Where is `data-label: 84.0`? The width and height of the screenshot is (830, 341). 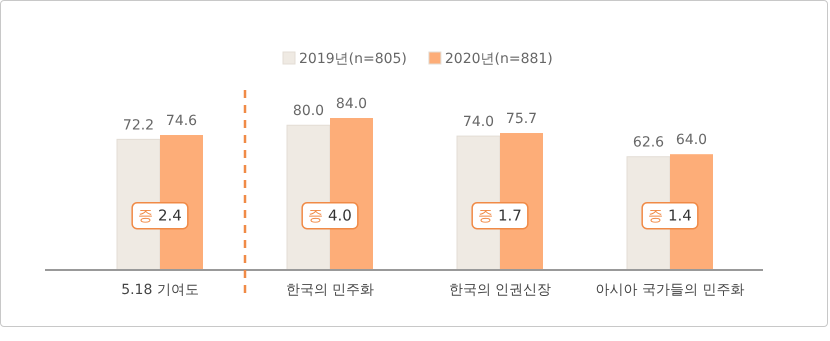
data-label: 84.0 is located at coordinates (352, 104).